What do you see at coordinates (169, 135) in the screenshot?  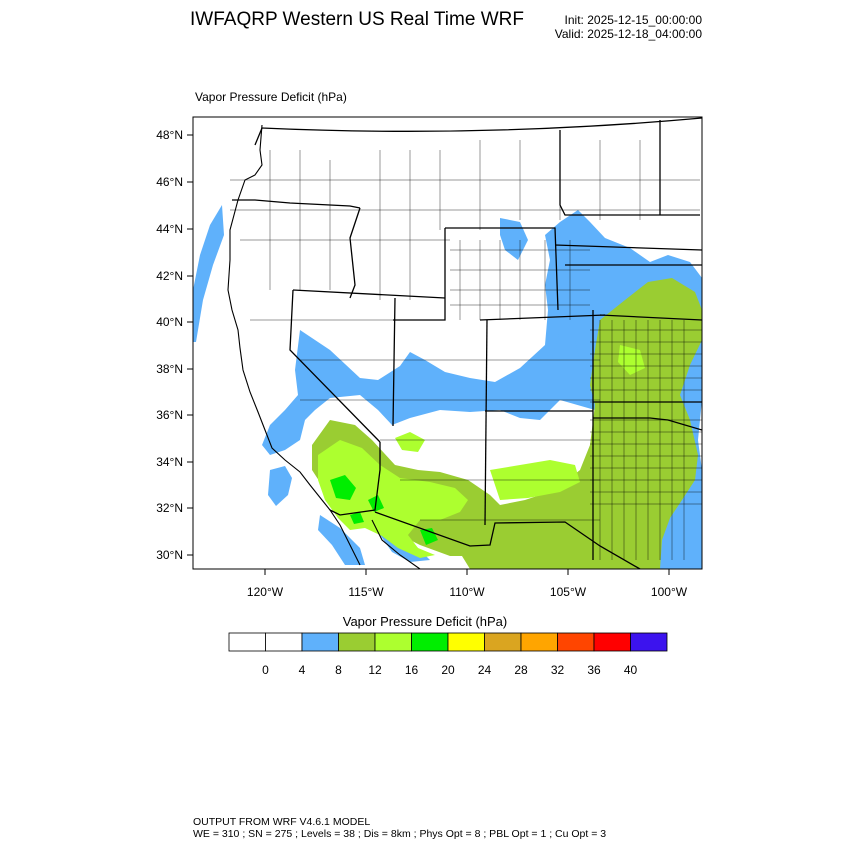 I see `lat-label: 48°N` at bounding box center [169, 135].